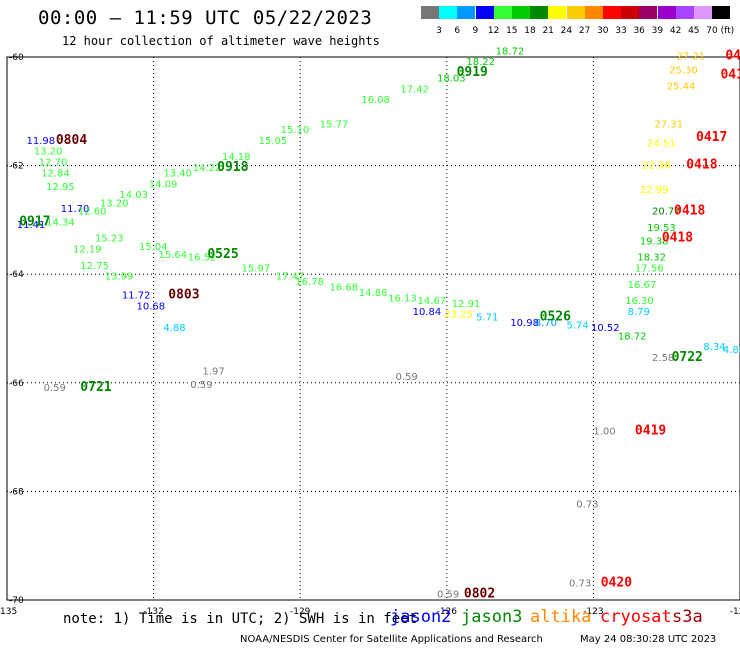  What do you see at coordinates (439, 31) in the screenshot?
I see `colorbar-tick-label: 3` at bounding box center [439, 31].